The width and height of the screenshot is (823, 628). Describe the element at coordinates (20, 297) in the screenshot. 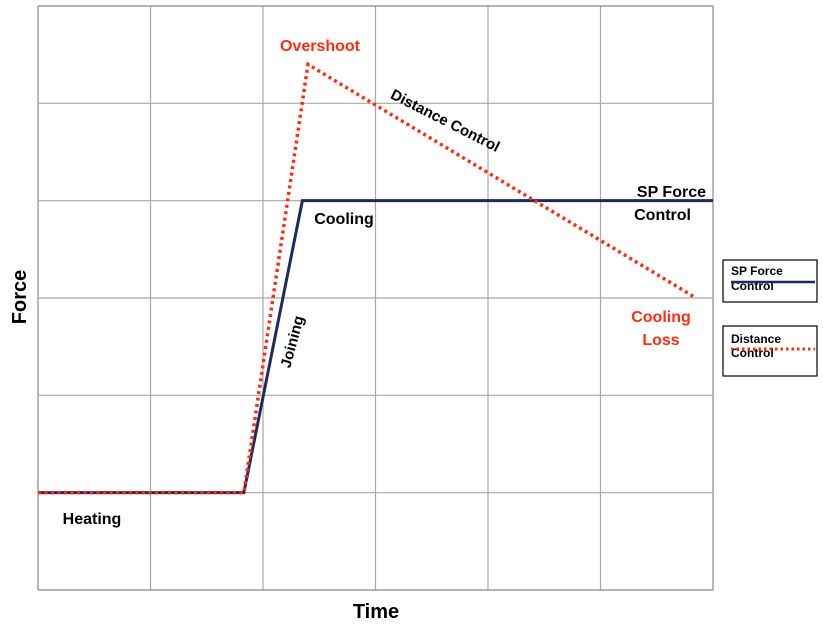

I see `y-axis-label: Force` at that location.